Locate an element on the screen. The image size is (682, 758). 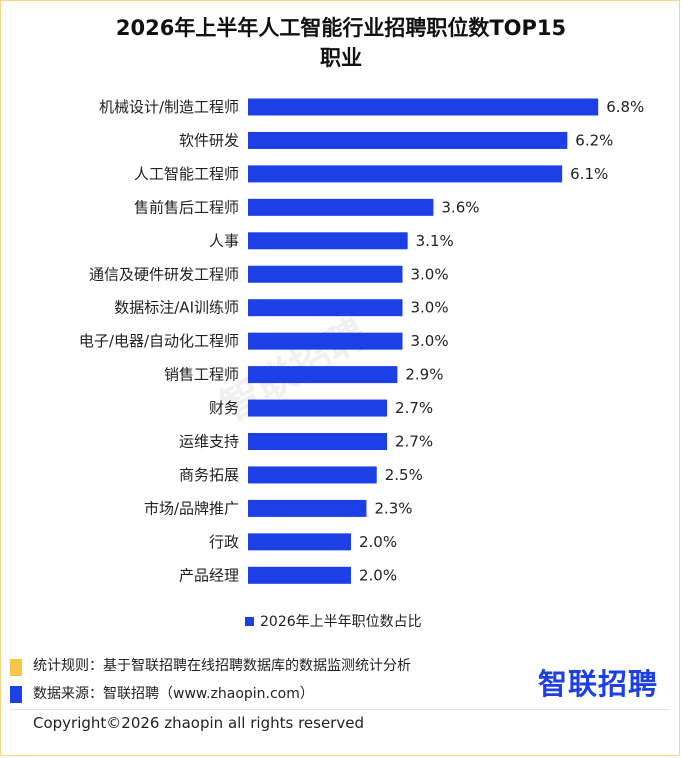
legend: 2026年上半年职位数占比 is located at coordinates (333, 621).